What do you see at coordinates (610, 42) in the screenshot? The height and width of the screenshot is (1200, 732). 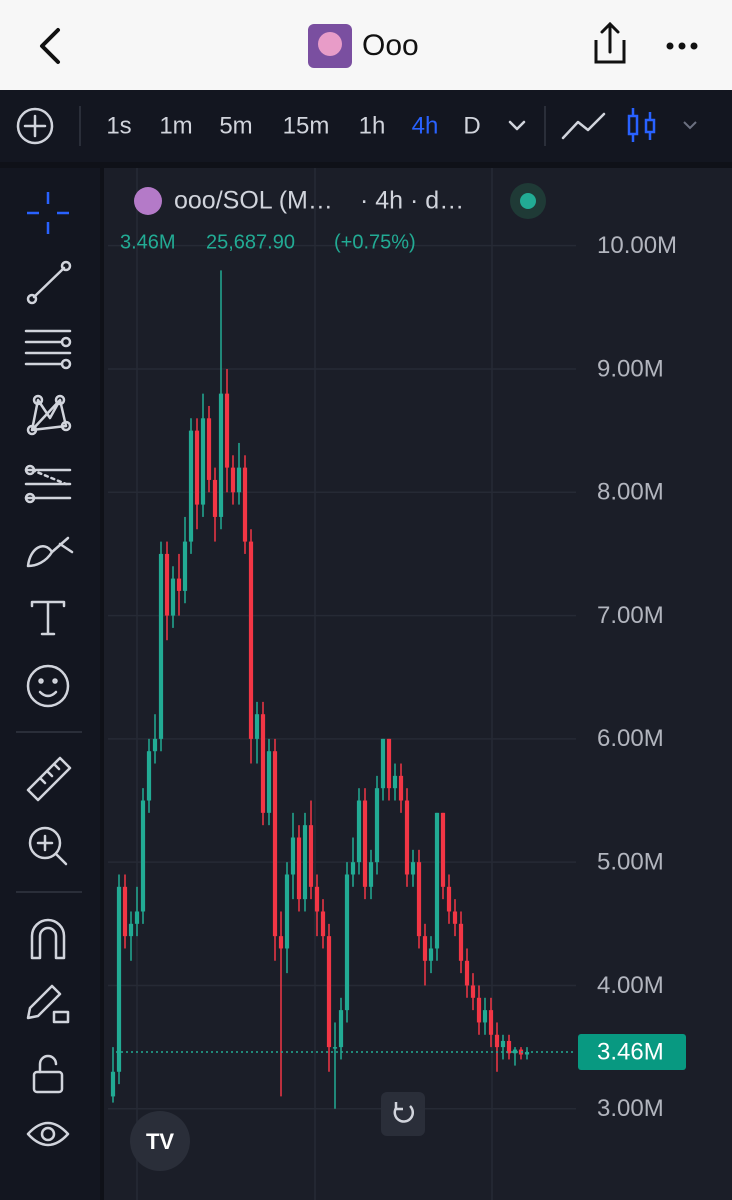 I see `share-button` at bounding box center [610, 42].